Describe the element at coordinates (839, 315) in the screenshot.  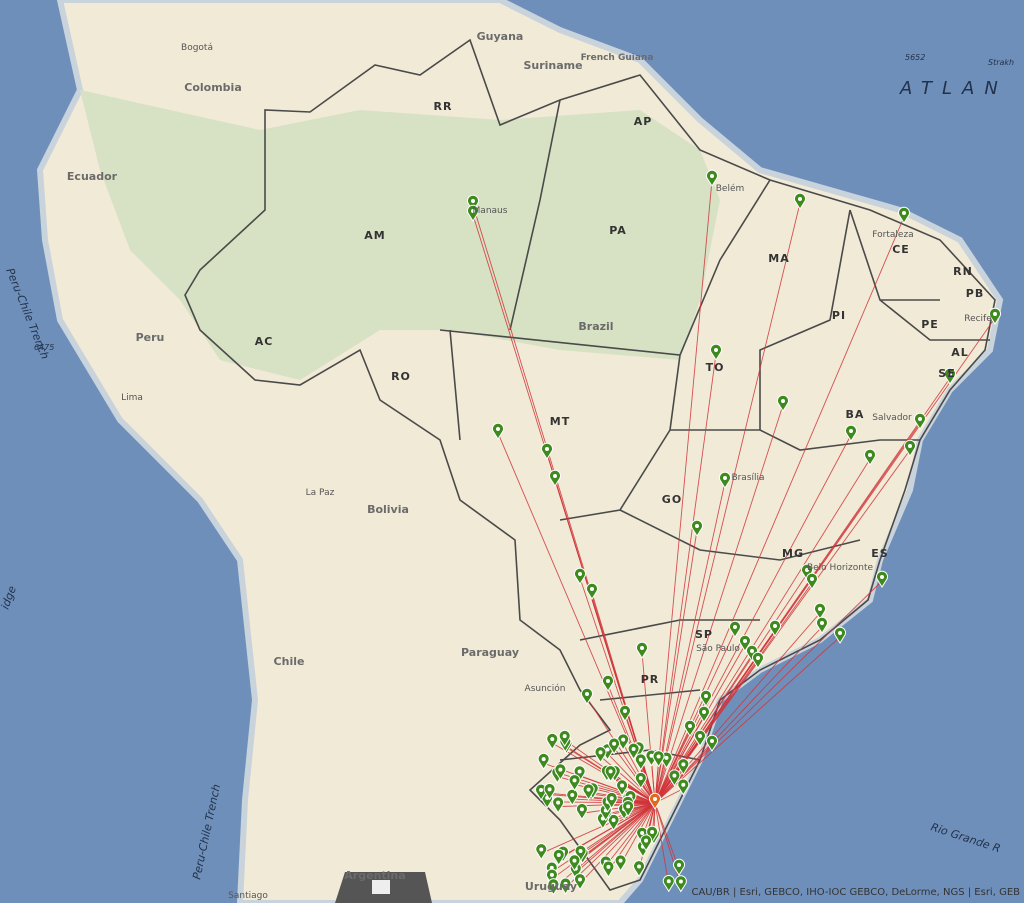
I see `state-label: PI` at that location.